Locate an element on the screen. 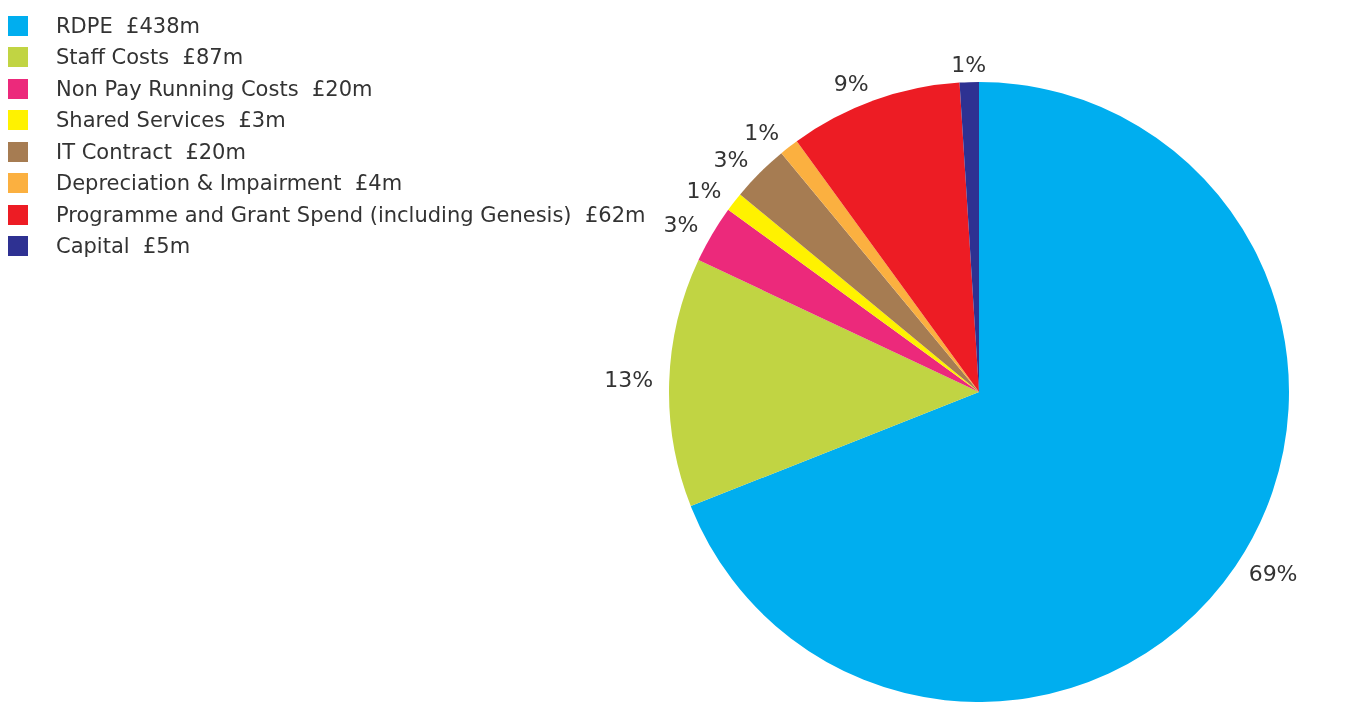 The height and width of the screenshot is (702, 1354). legend-label: Capital £5m is located at coordinates (123, 246).